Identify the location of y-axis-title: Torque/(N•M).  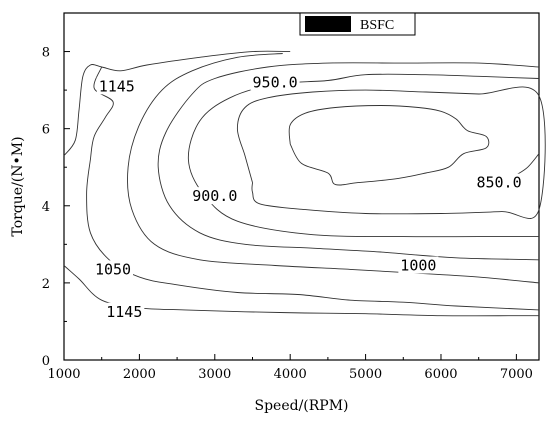
(18, 186).